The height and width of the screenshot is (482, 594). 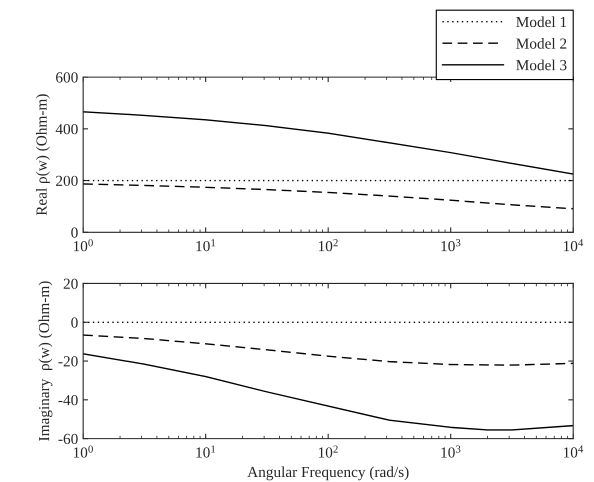 What do you see at coordinates (67, 181) in the screenshot?
I see `y-tick-label: 200` at bounding box center [67, 181].